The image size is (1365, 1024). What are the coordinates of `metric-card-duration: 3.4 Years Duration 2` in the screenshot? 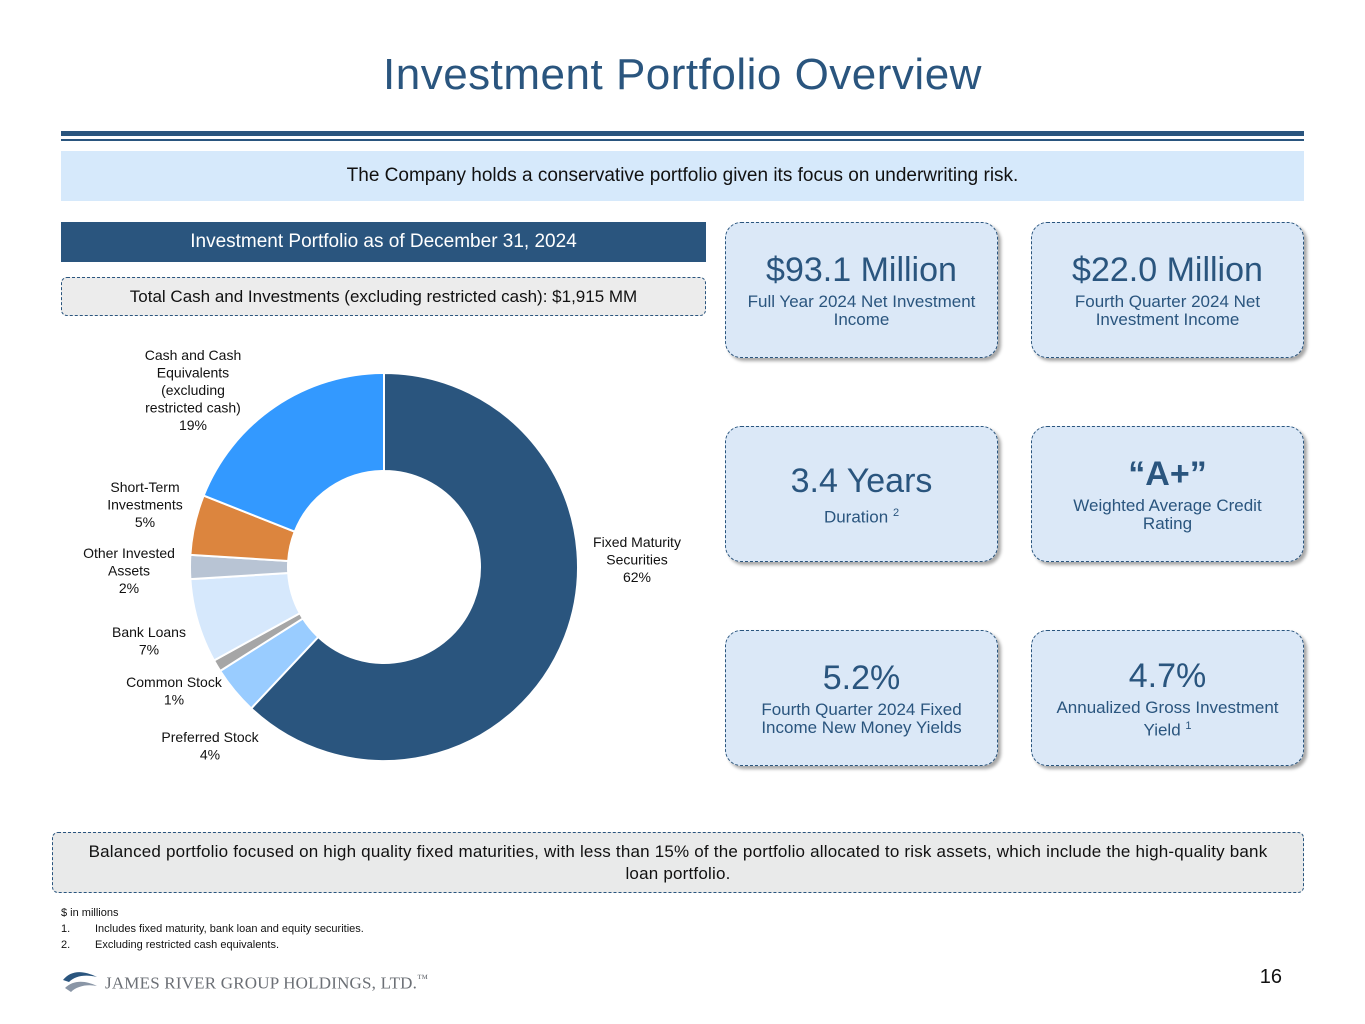 It's located at (861, 494).